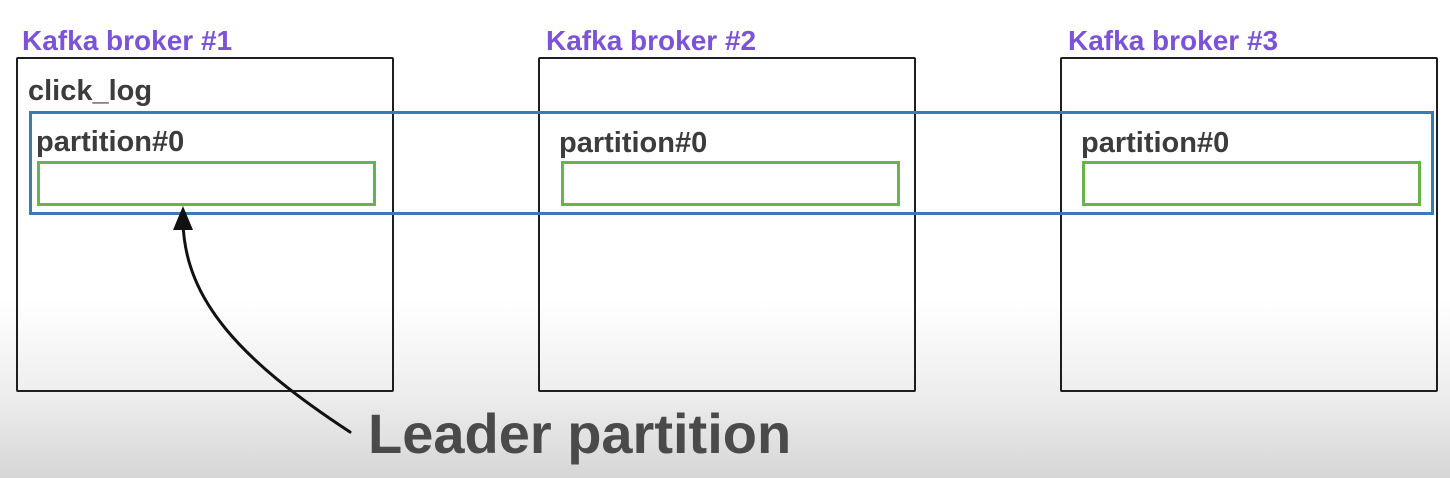 This screenshot has width=1450, height=478. What do you see at coordinates (633, 143) in the screenshot?
I see `broker-2-partition-label: partition#0` at bounding box center [633, 143].